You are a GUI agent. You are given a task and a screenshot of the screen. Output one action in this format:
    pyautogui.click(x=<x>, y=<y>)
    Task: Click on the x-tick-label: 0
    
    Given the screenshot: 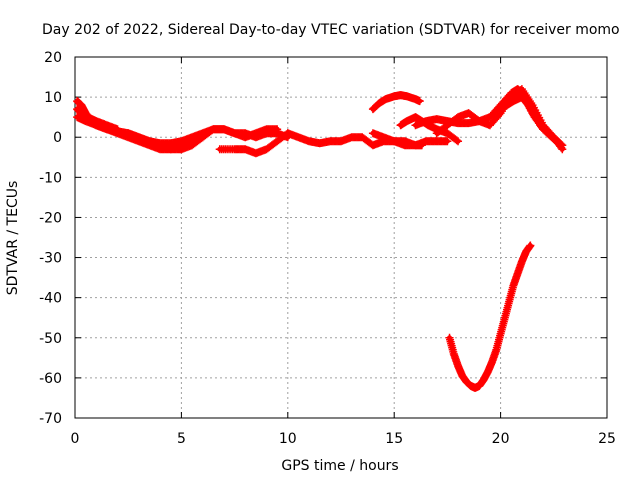 What is the action you would take?
    pyautogui.click(x=75, y=439)
    